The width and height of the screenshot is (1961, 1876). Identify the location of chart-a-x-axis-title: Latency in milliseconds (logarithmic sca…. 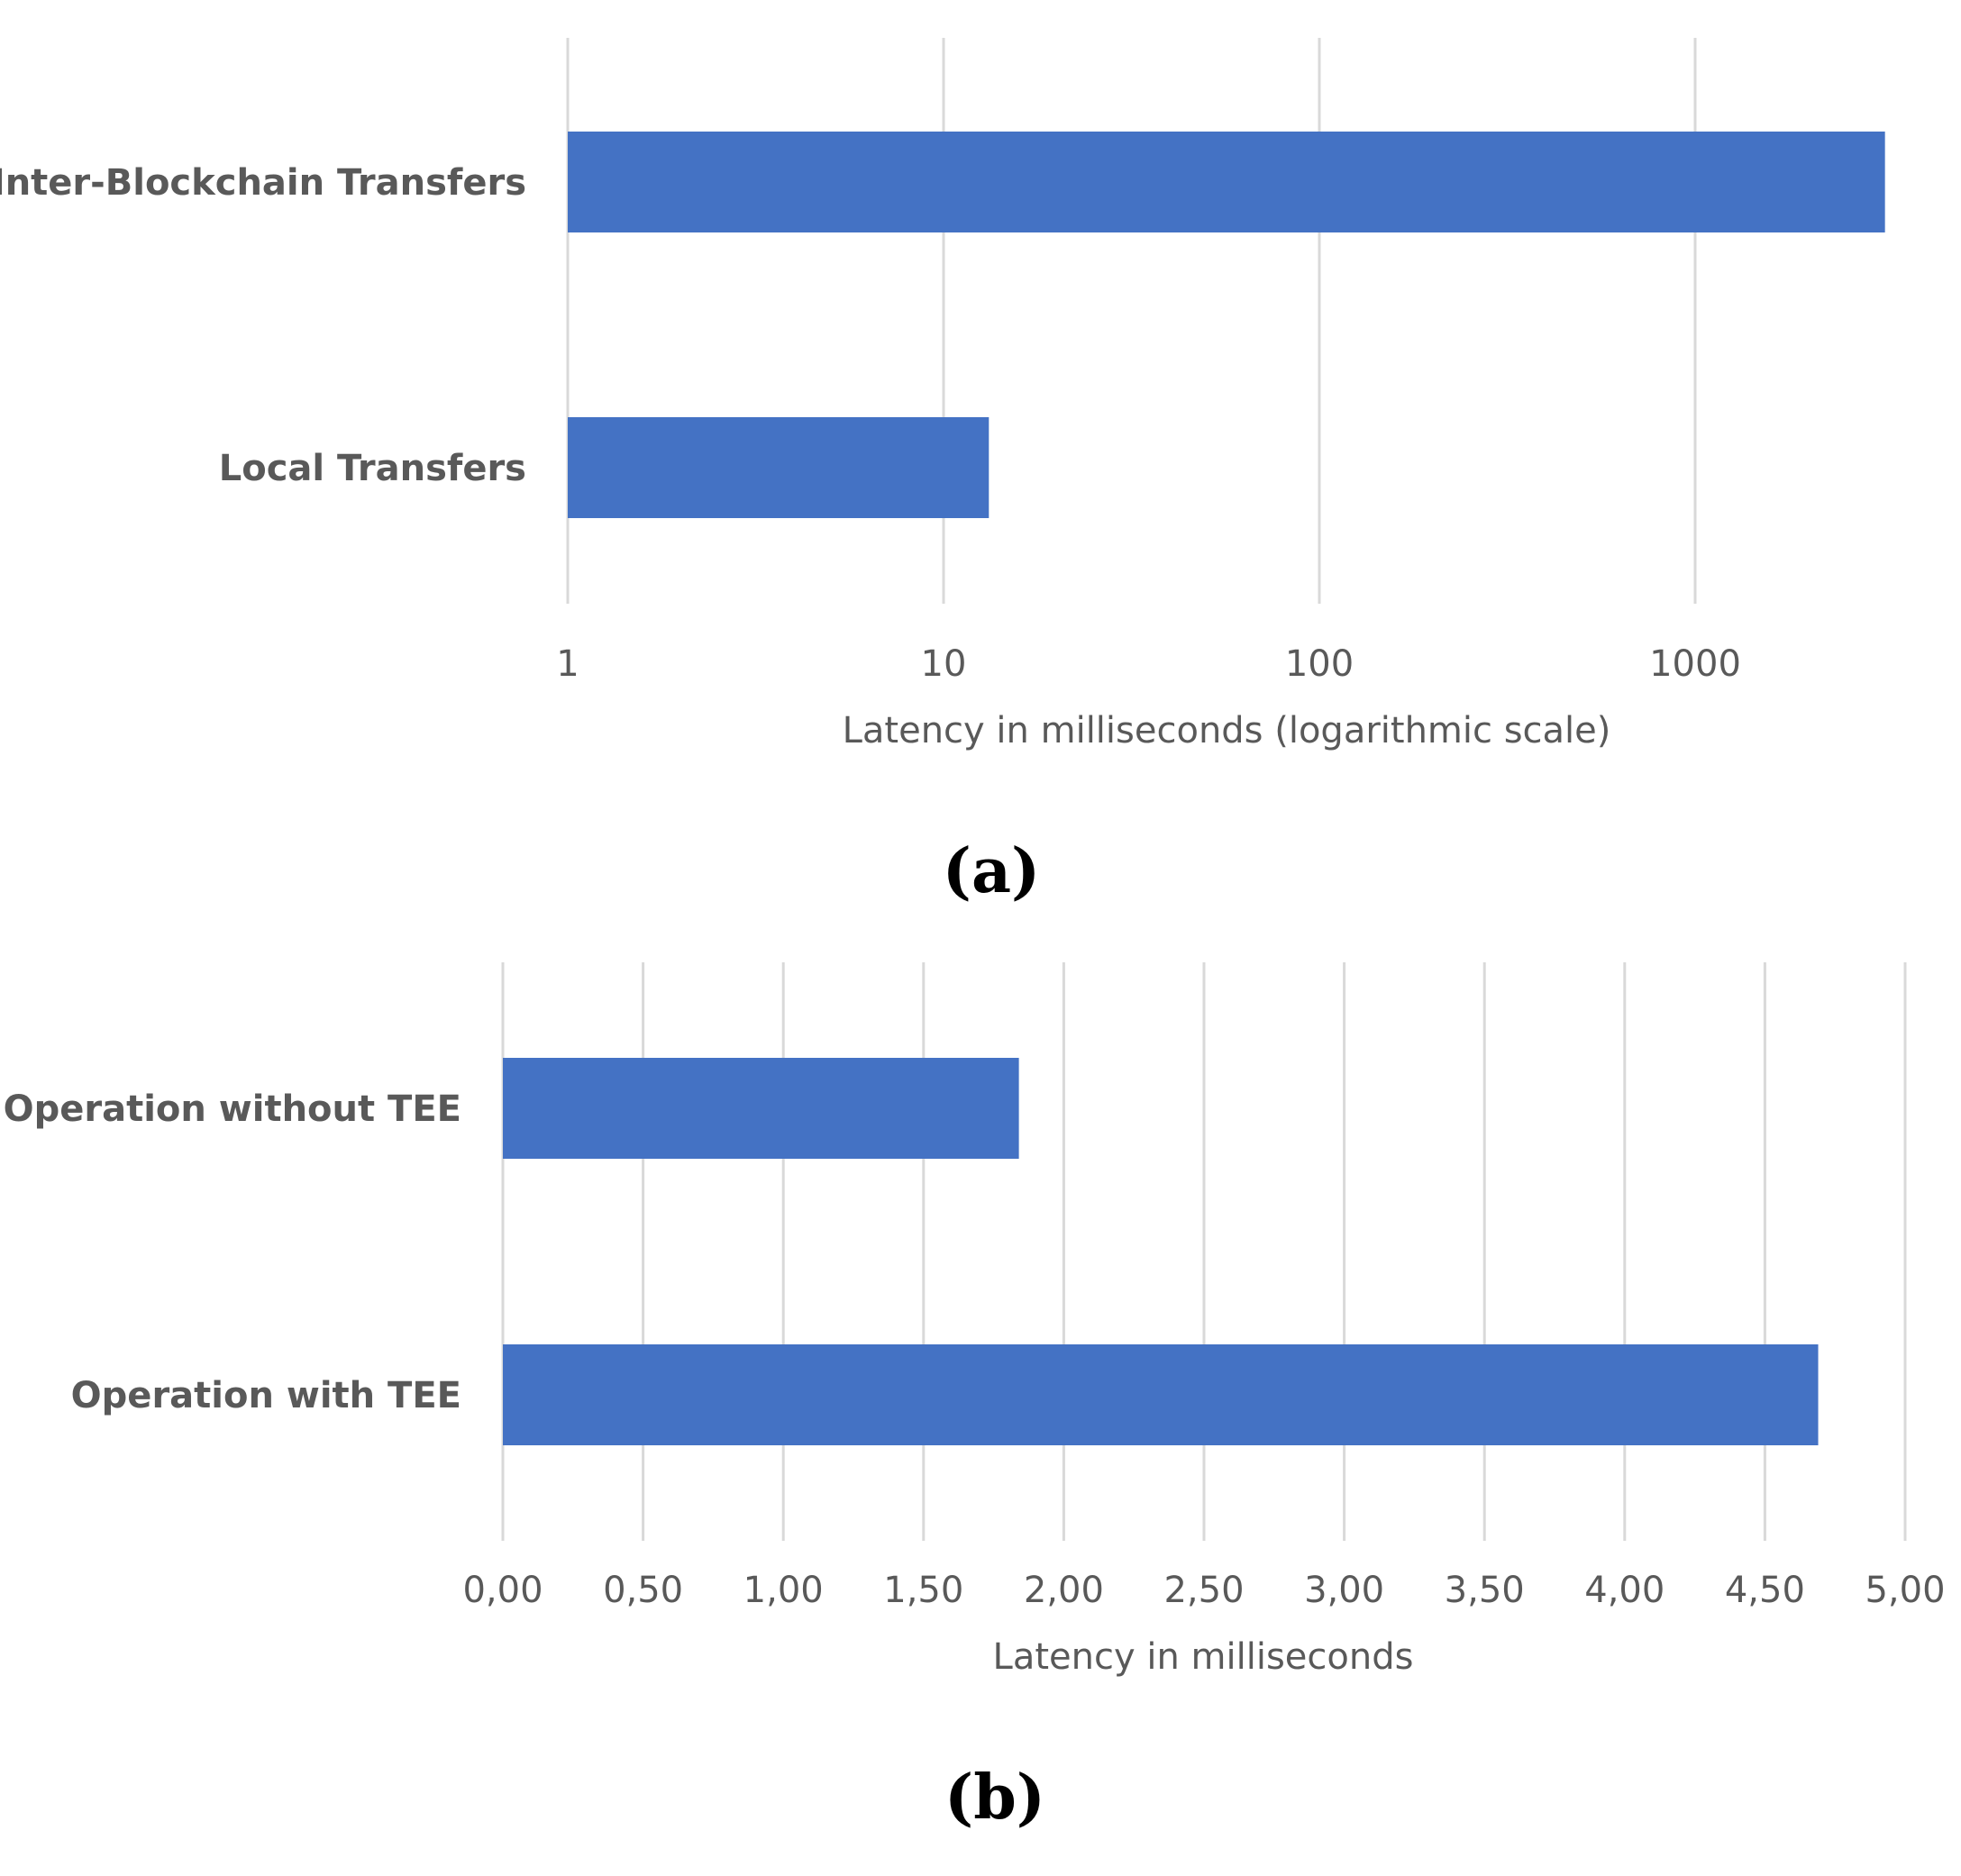
(1227, 730).